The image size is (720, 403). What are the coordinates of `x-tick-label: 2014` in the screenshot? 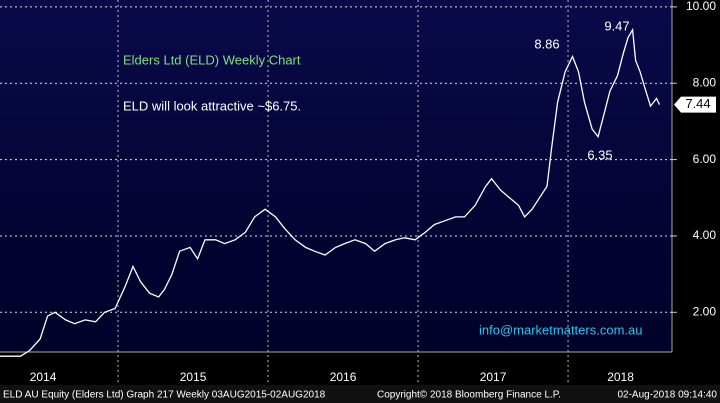 It's located at (43, 377).